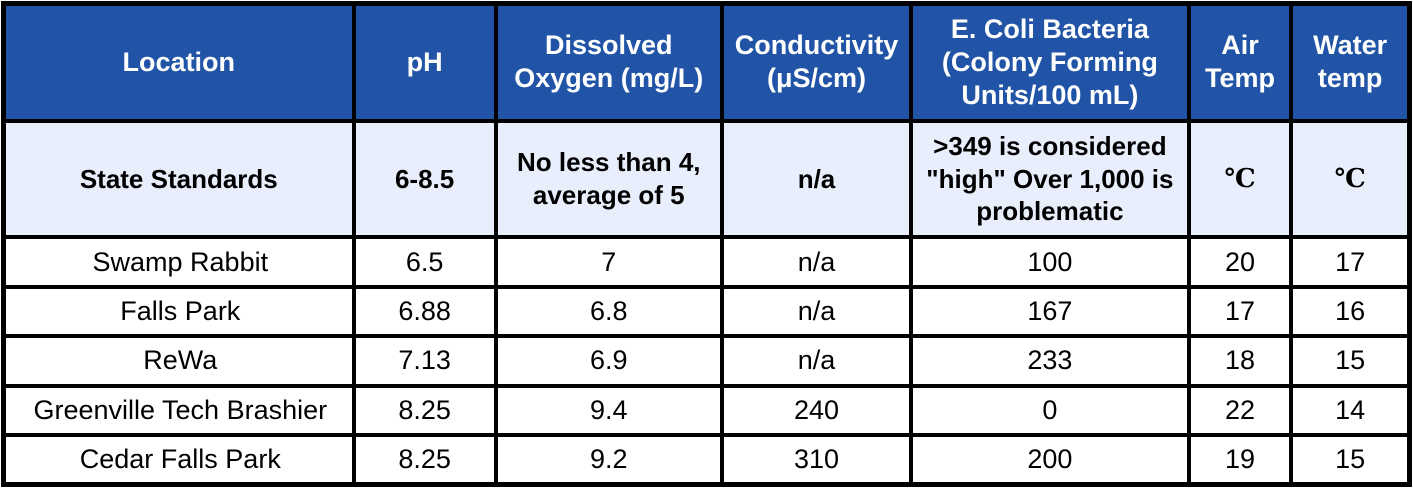  I want to click on header-cell-location: Location, so click(178, 62).